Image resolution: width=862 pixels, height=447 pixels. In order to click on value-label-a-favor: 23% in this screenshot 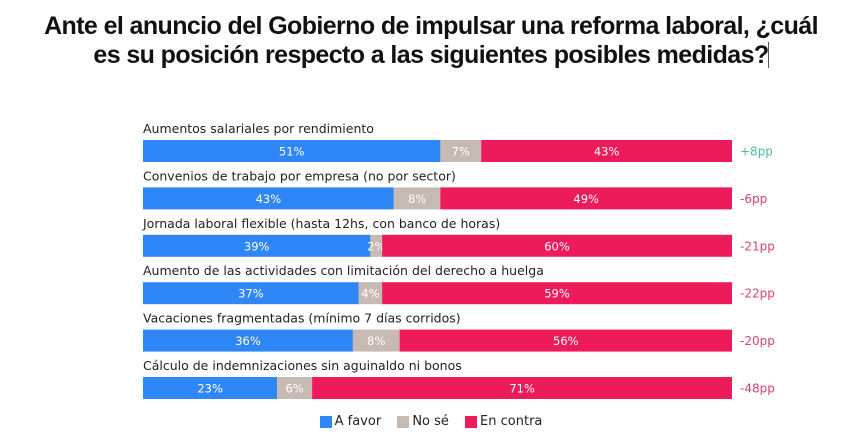, I will do `click(210, 389)`.